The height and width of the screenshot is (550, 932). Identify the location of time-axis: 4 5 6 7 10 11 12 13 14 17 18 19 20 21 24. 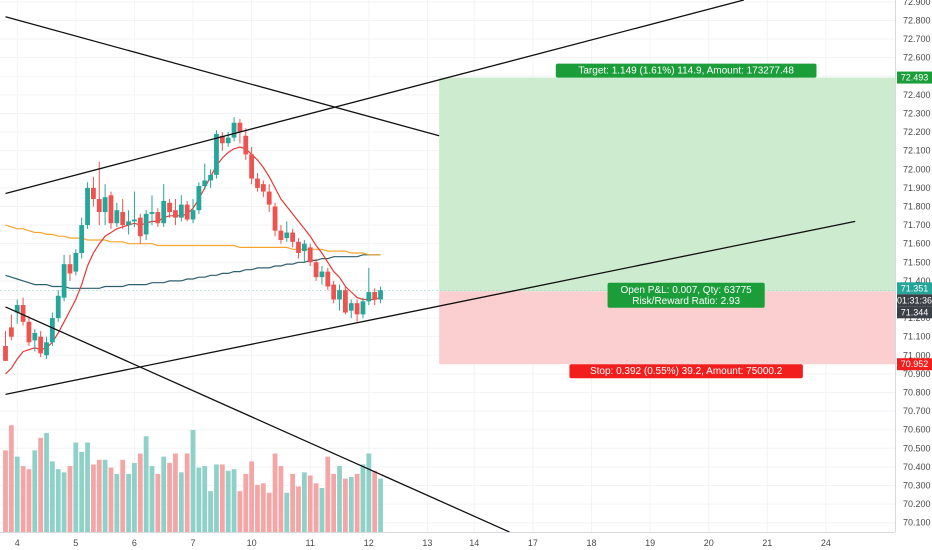
(466, 541).